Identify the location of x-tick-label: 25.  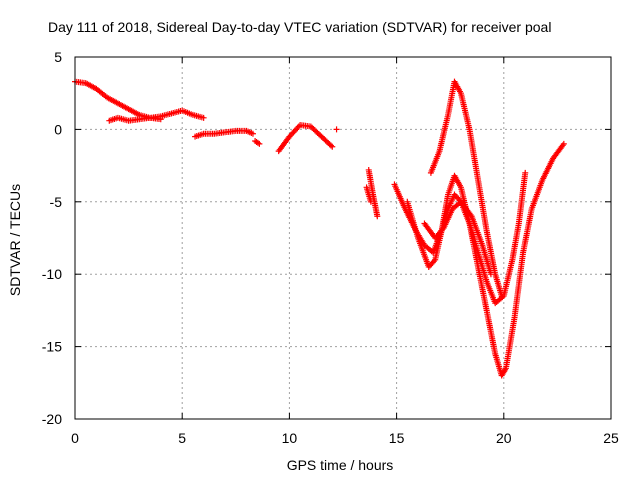
(611, 438).